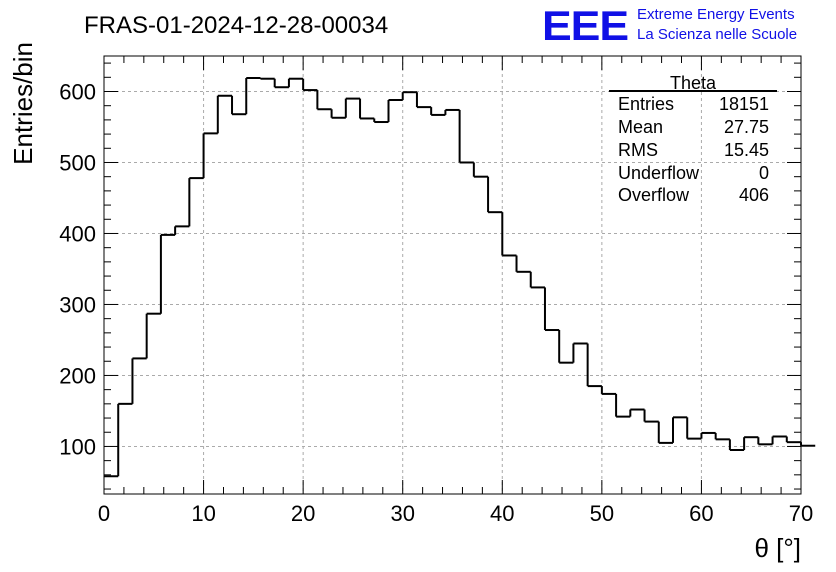  What do you see at coordinates (640, 127) in the screenshot?
I see `stats-label-mean: Mean` at bounding box center [640, 127].